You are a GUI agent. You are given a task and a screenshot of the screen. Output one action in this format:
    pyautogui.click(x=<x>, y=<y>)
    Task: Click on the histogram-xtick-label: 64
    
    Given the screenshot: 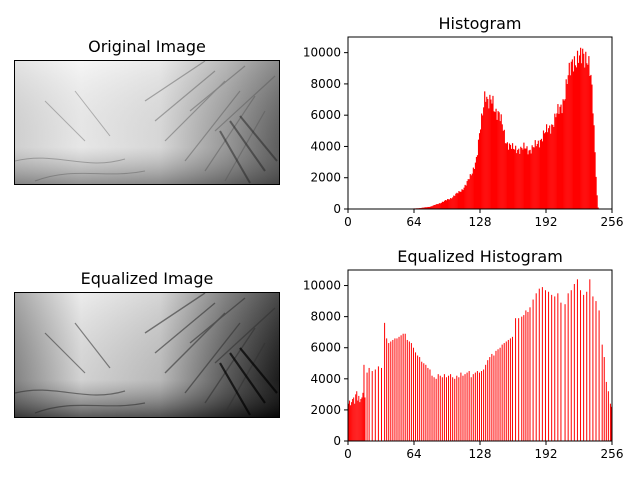 What is the action you would take?
    pyautogui.click(x=413, y=222)
    